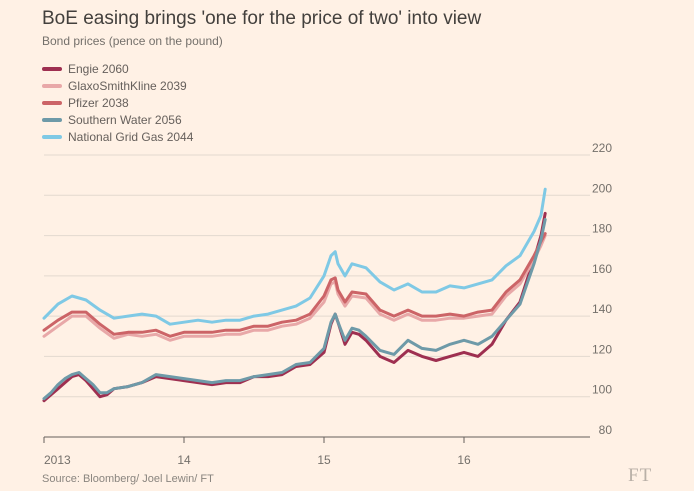 This screenshot has height=491, width=694. What do you see at coordinates (602, 148) in the screenshot?
I see `y-tick-label-220: 220` at bounding box center [602, 148].